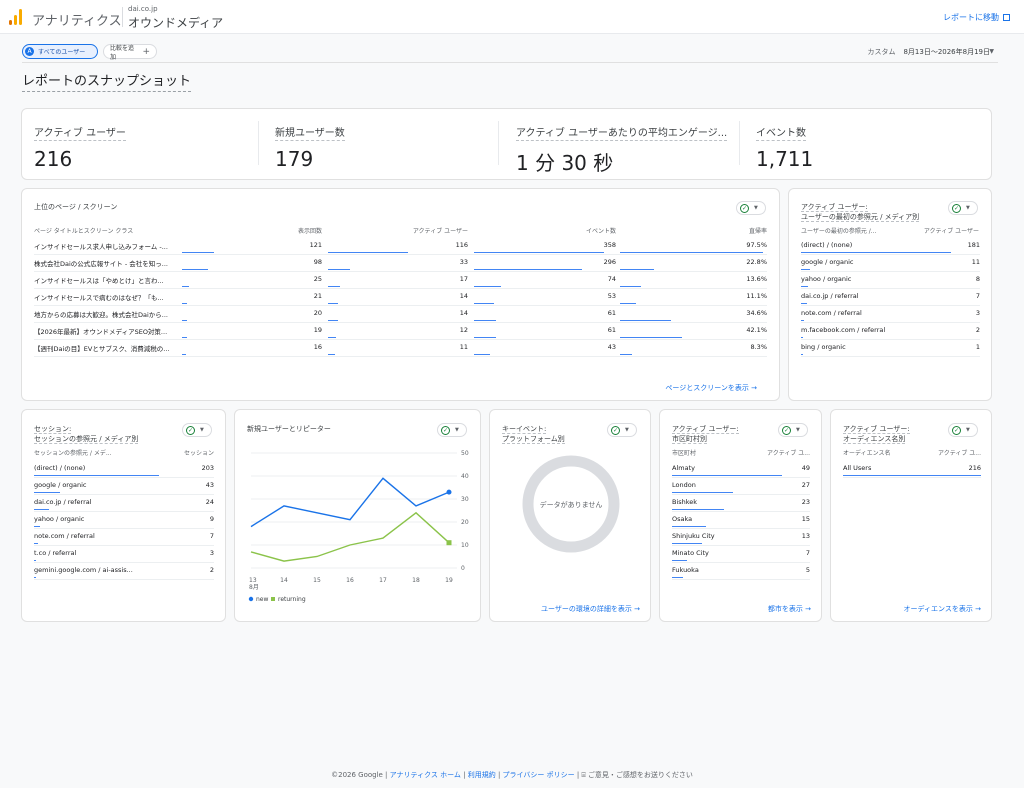  What do you see at coordinates (741, 571) in the screenshot?
I see `table-row: Fukuoka 5` at bounding box center [741, 571].